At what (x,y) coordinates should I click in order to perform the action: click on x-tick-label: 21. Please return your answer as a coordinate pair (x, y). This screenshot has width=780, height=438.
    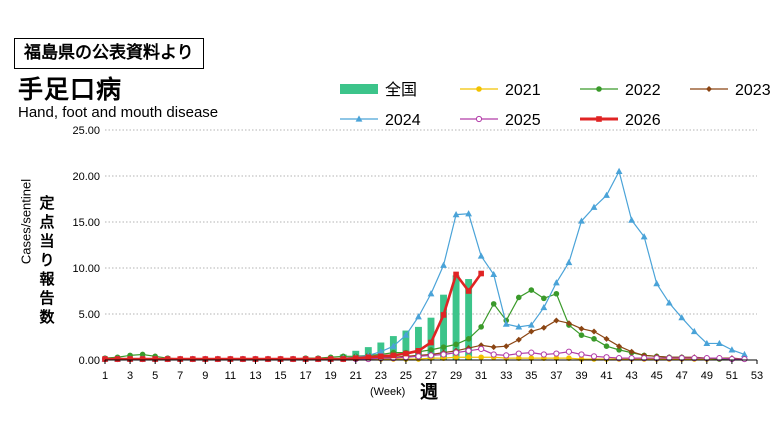
    Looking at the image, I should click on (356, 376).